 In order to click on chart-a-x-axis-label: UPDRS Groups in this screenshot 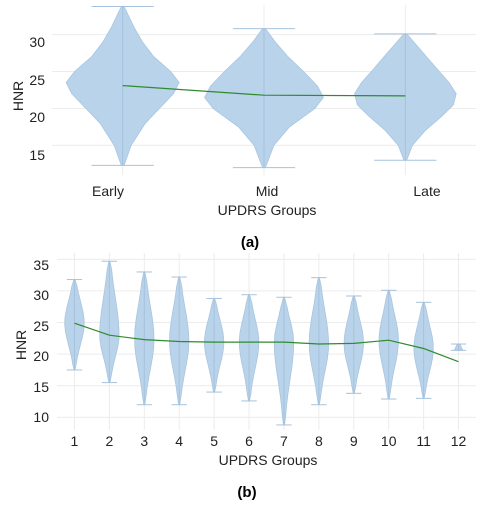, I will do `click(267, 210)`.